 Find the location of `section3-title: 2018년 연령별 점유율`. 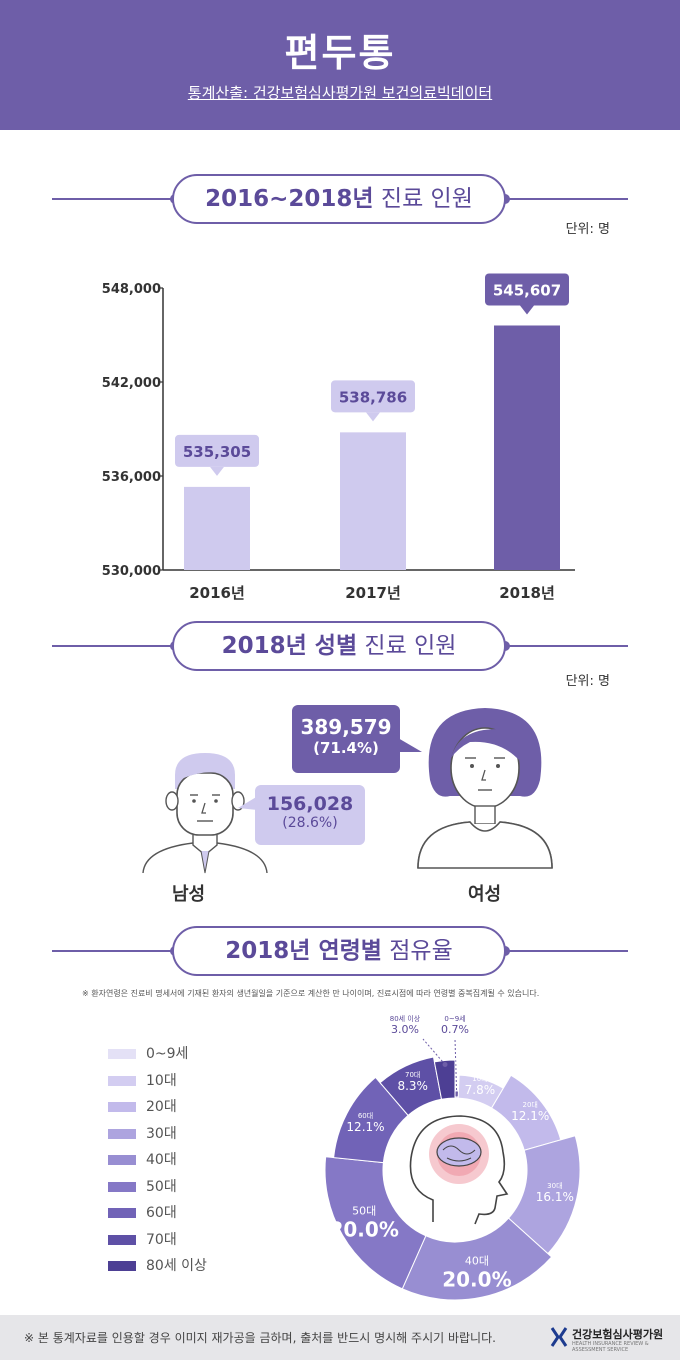

section3-title: 2018년 연령별 점유율 is located at coordinates (339, 951).